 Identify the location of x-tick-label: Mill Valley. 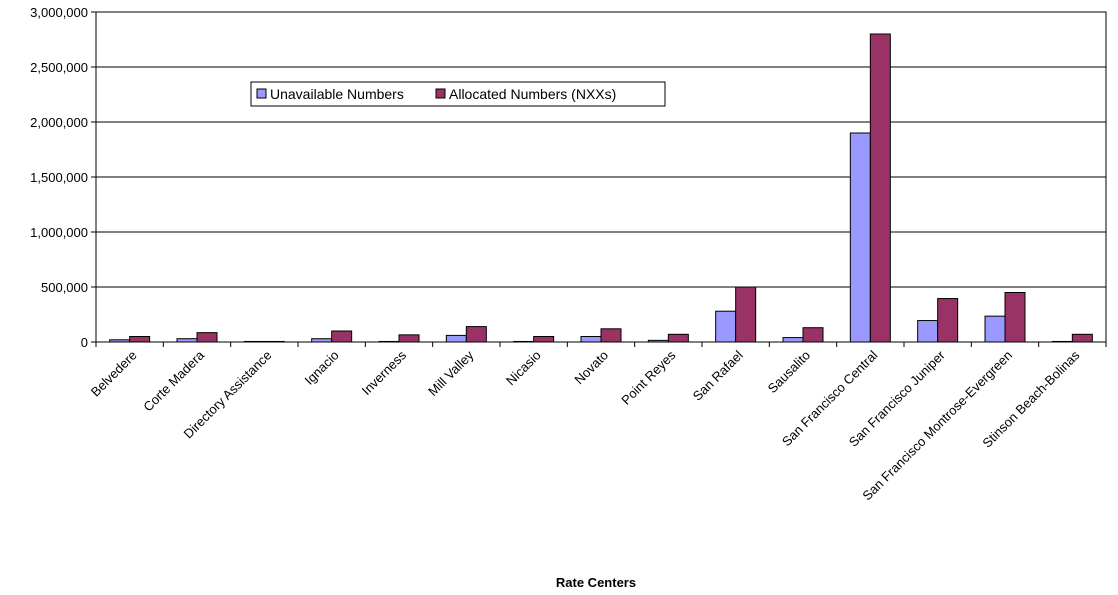
(451, 373).